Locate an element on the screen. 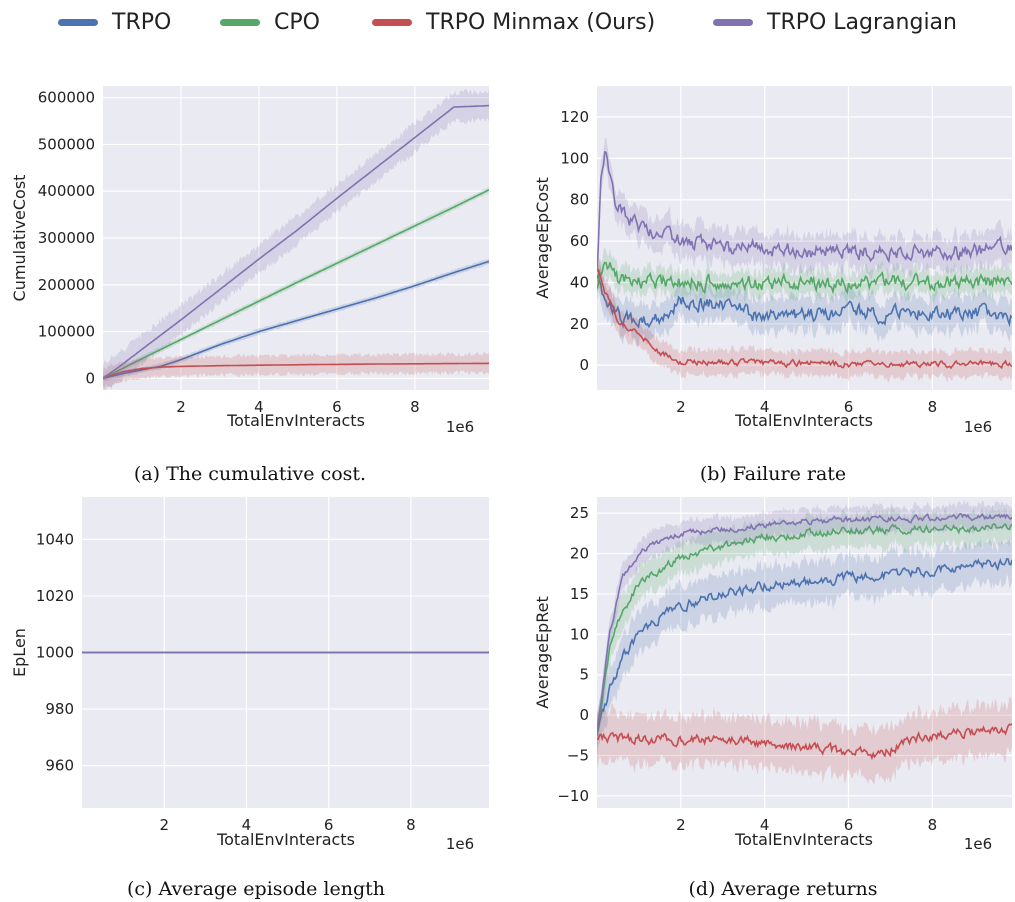  y-axis-label: CumulativeCost is located at coordinates (19, 238).